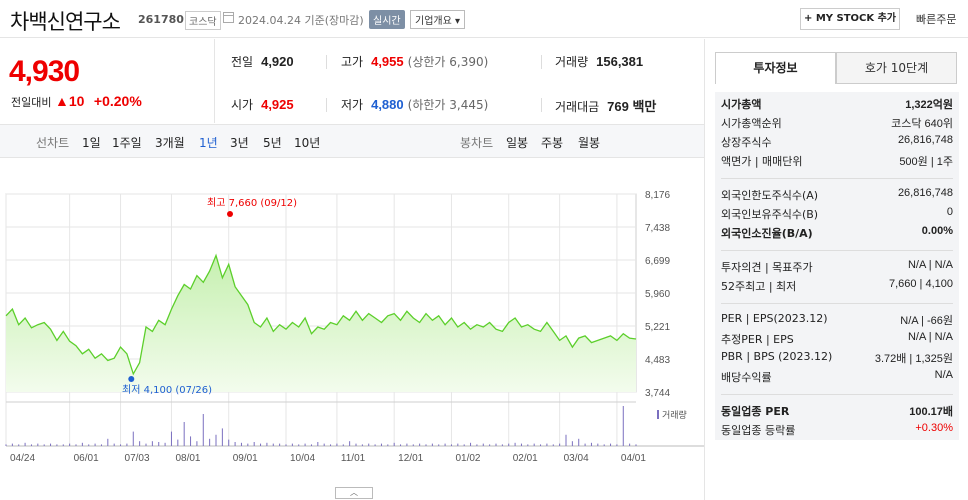  What do you see at coordinates (107, 81) in the screenshot?
I see `price-summary: 4,930 전일대비 ▲10 +0.20%` at bounding box center [107, 81].